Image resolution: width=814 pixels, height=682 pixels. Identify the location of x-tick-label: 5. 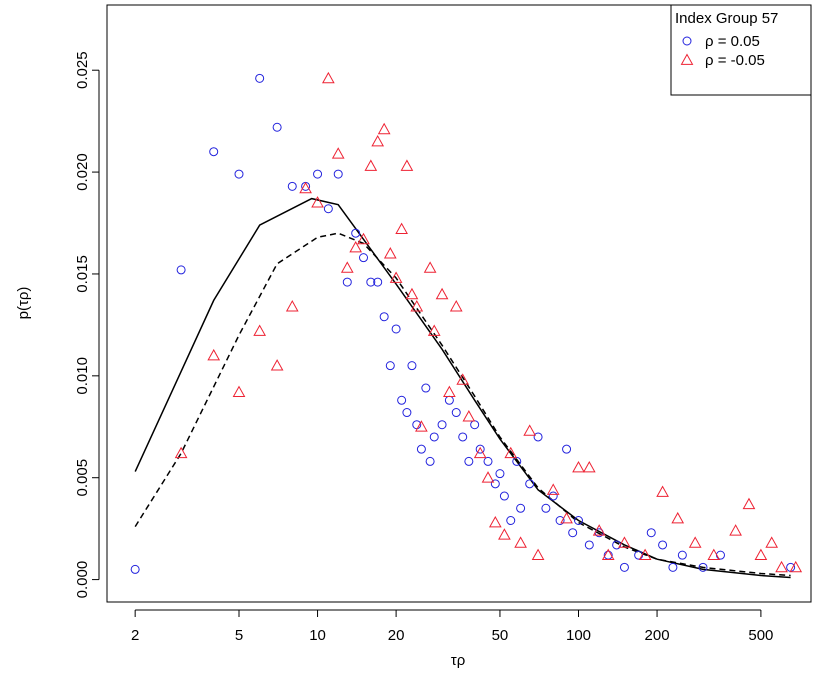
(239, 635).